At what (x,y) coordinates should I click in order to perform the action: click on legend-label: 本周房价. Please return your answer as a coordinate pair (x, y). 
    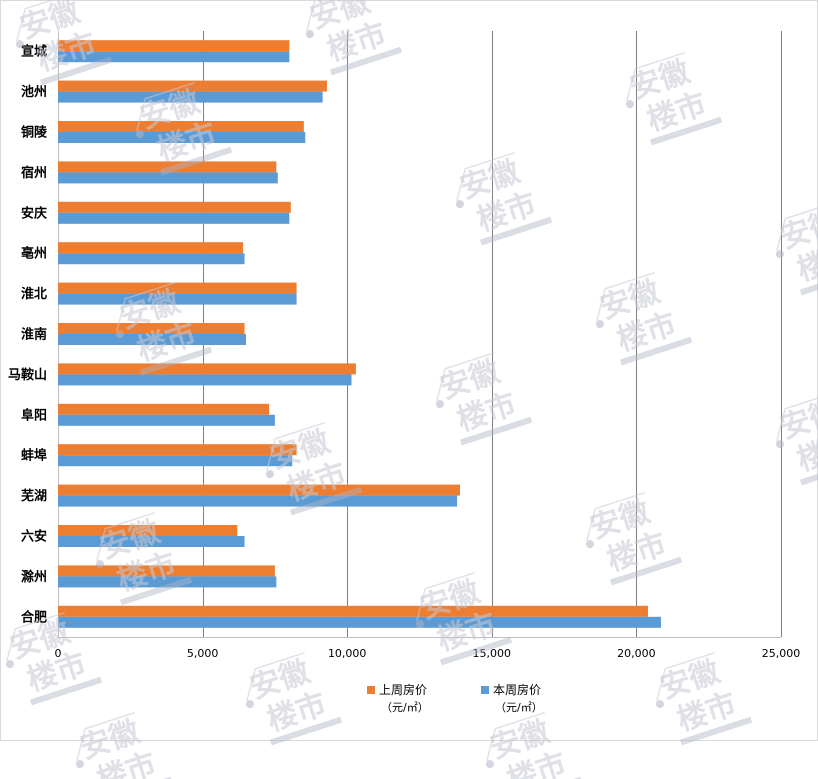
    Looking at the image, I should click on (517, 689).